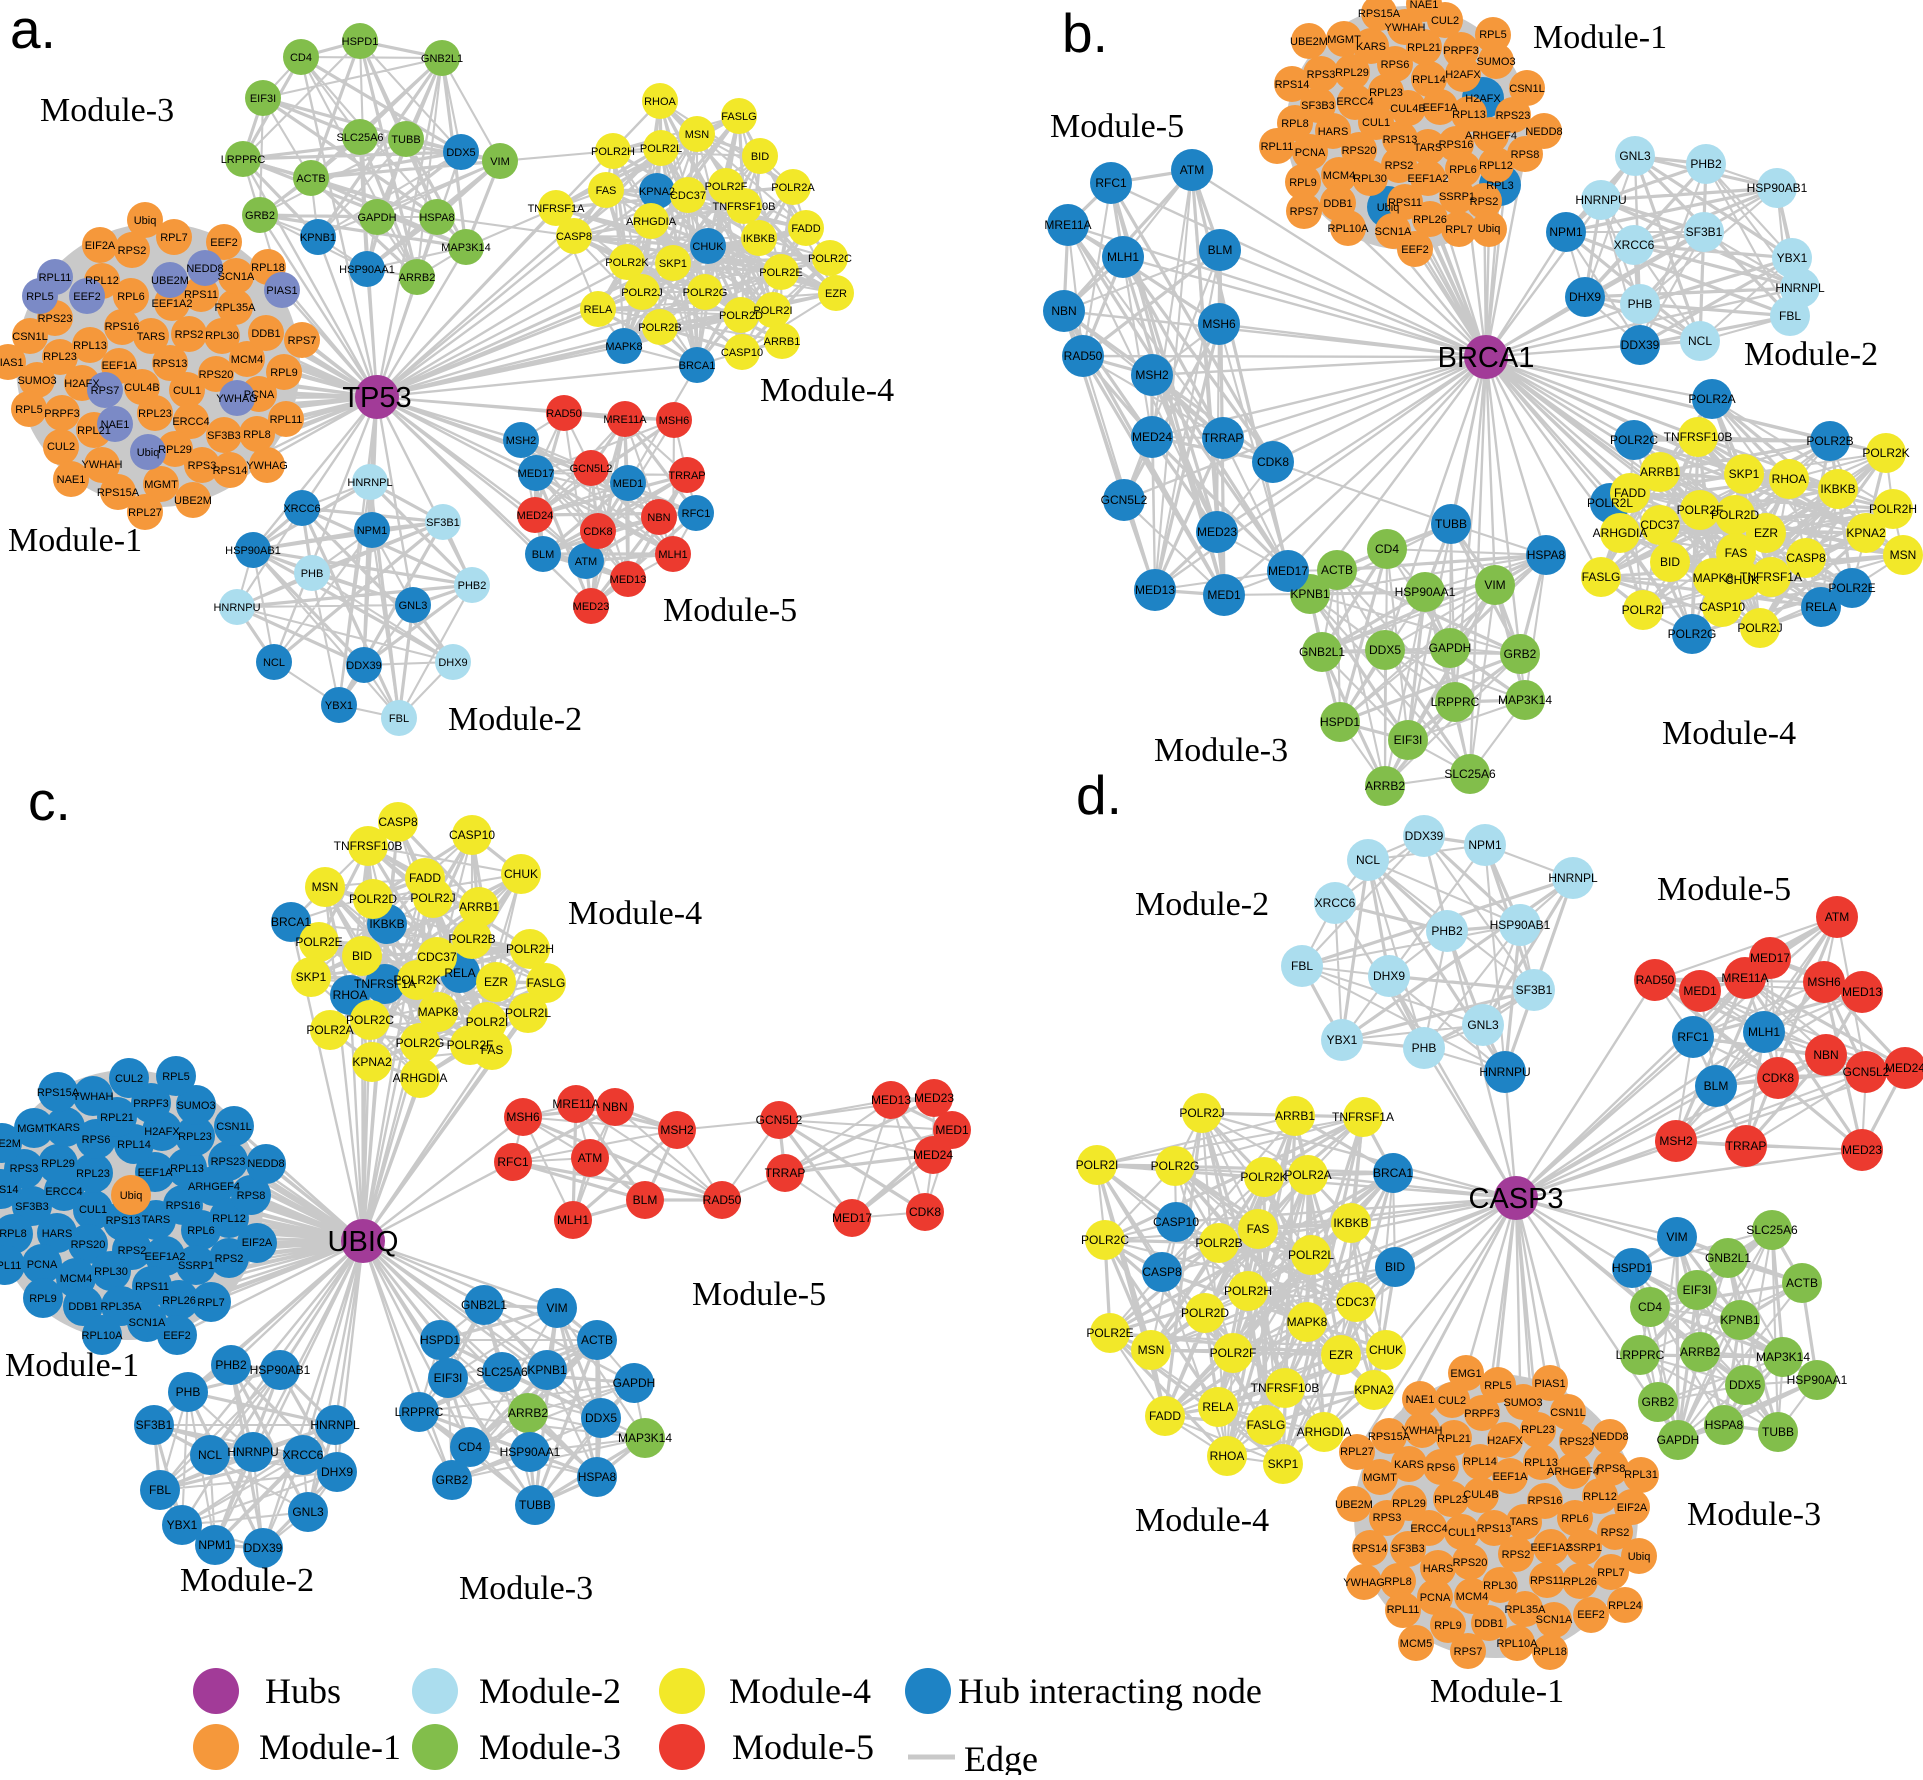 Image resolution: width=1923 pixels, height=1780 pixels. What do you see at coordinates (1176, 1222) in the screenshot?
I see `svg-text: CASP10` at bounding box center [1176, 1222].